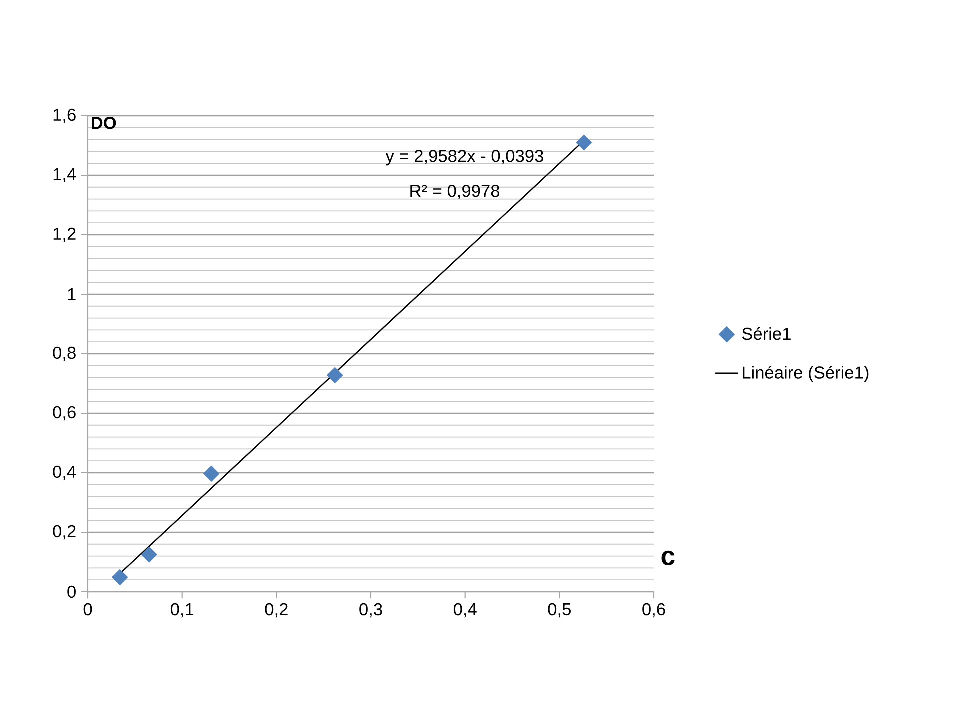  What do you see at coordinates (766, 333) in the screenshot?
I see `legend-label: Série1` at bounding box center [766, 333].